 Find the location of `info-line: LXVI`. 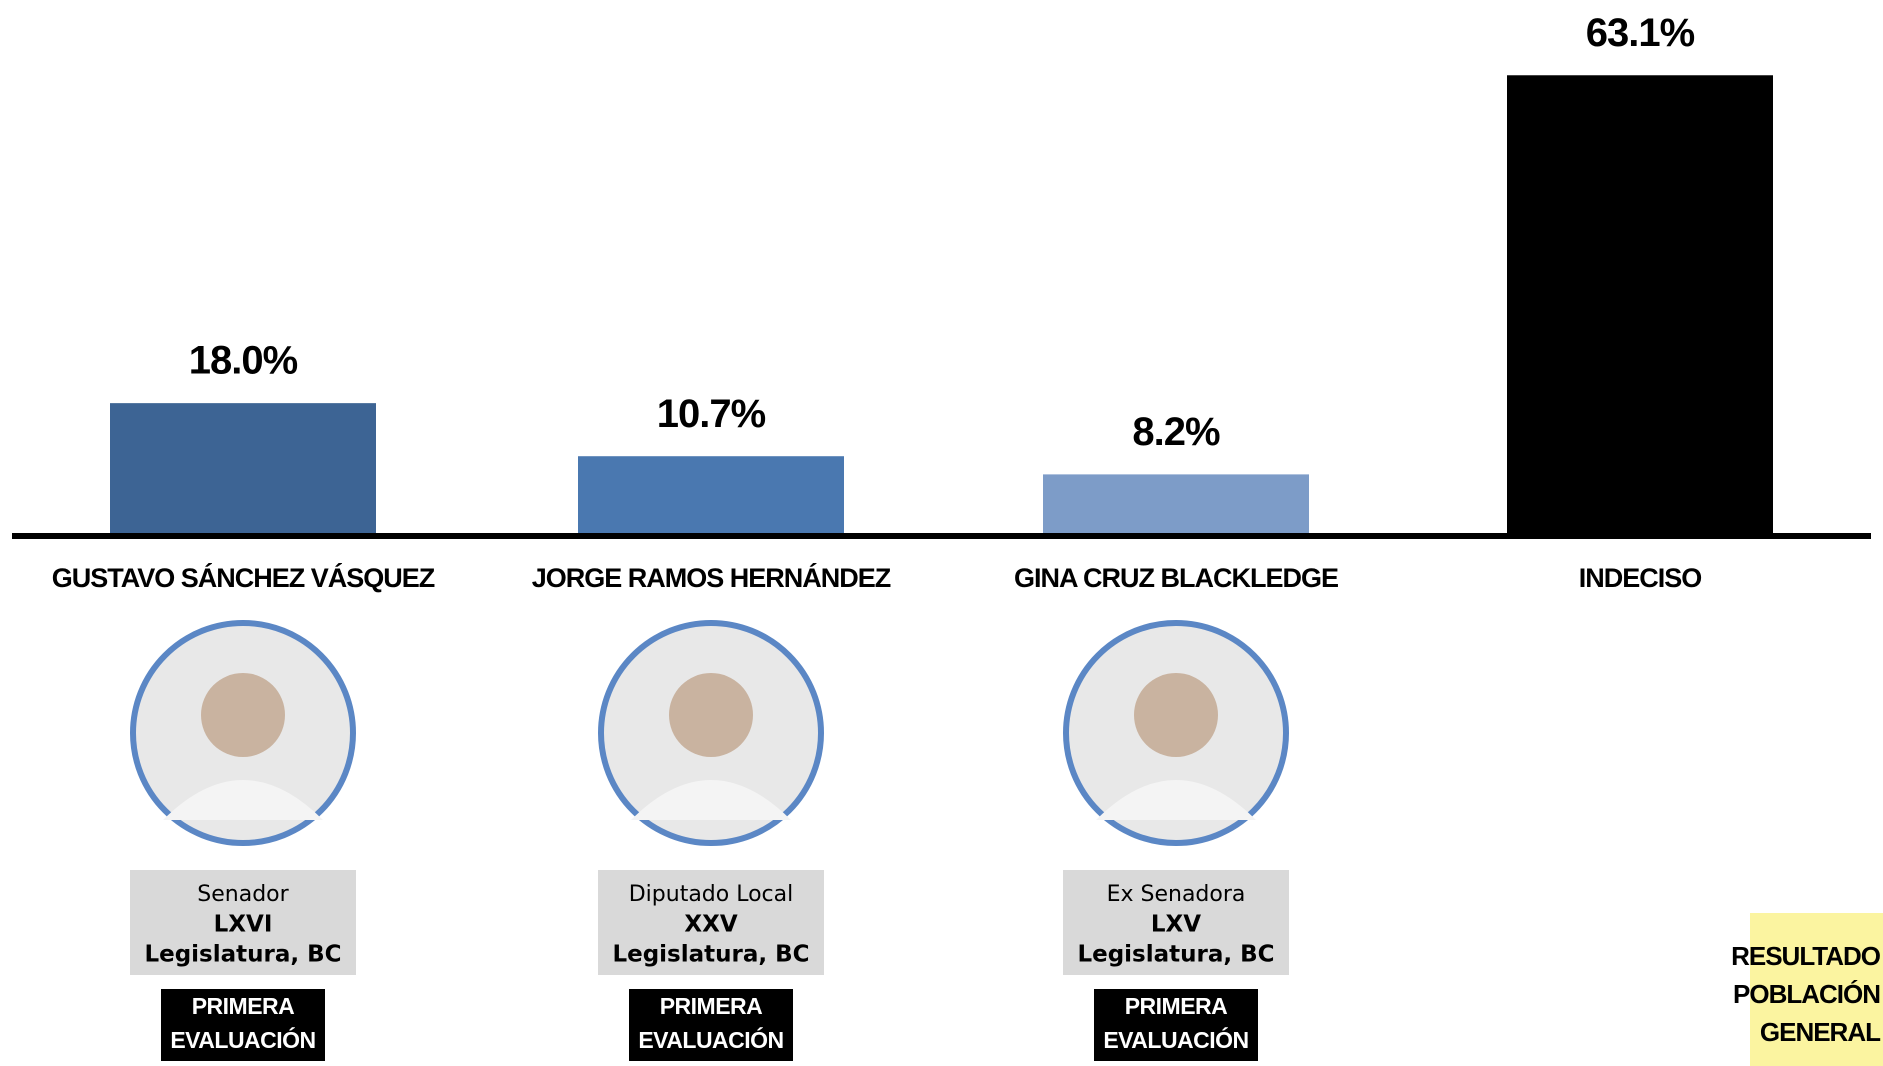

info-line: LXVI is located at coordinates (243, 925).